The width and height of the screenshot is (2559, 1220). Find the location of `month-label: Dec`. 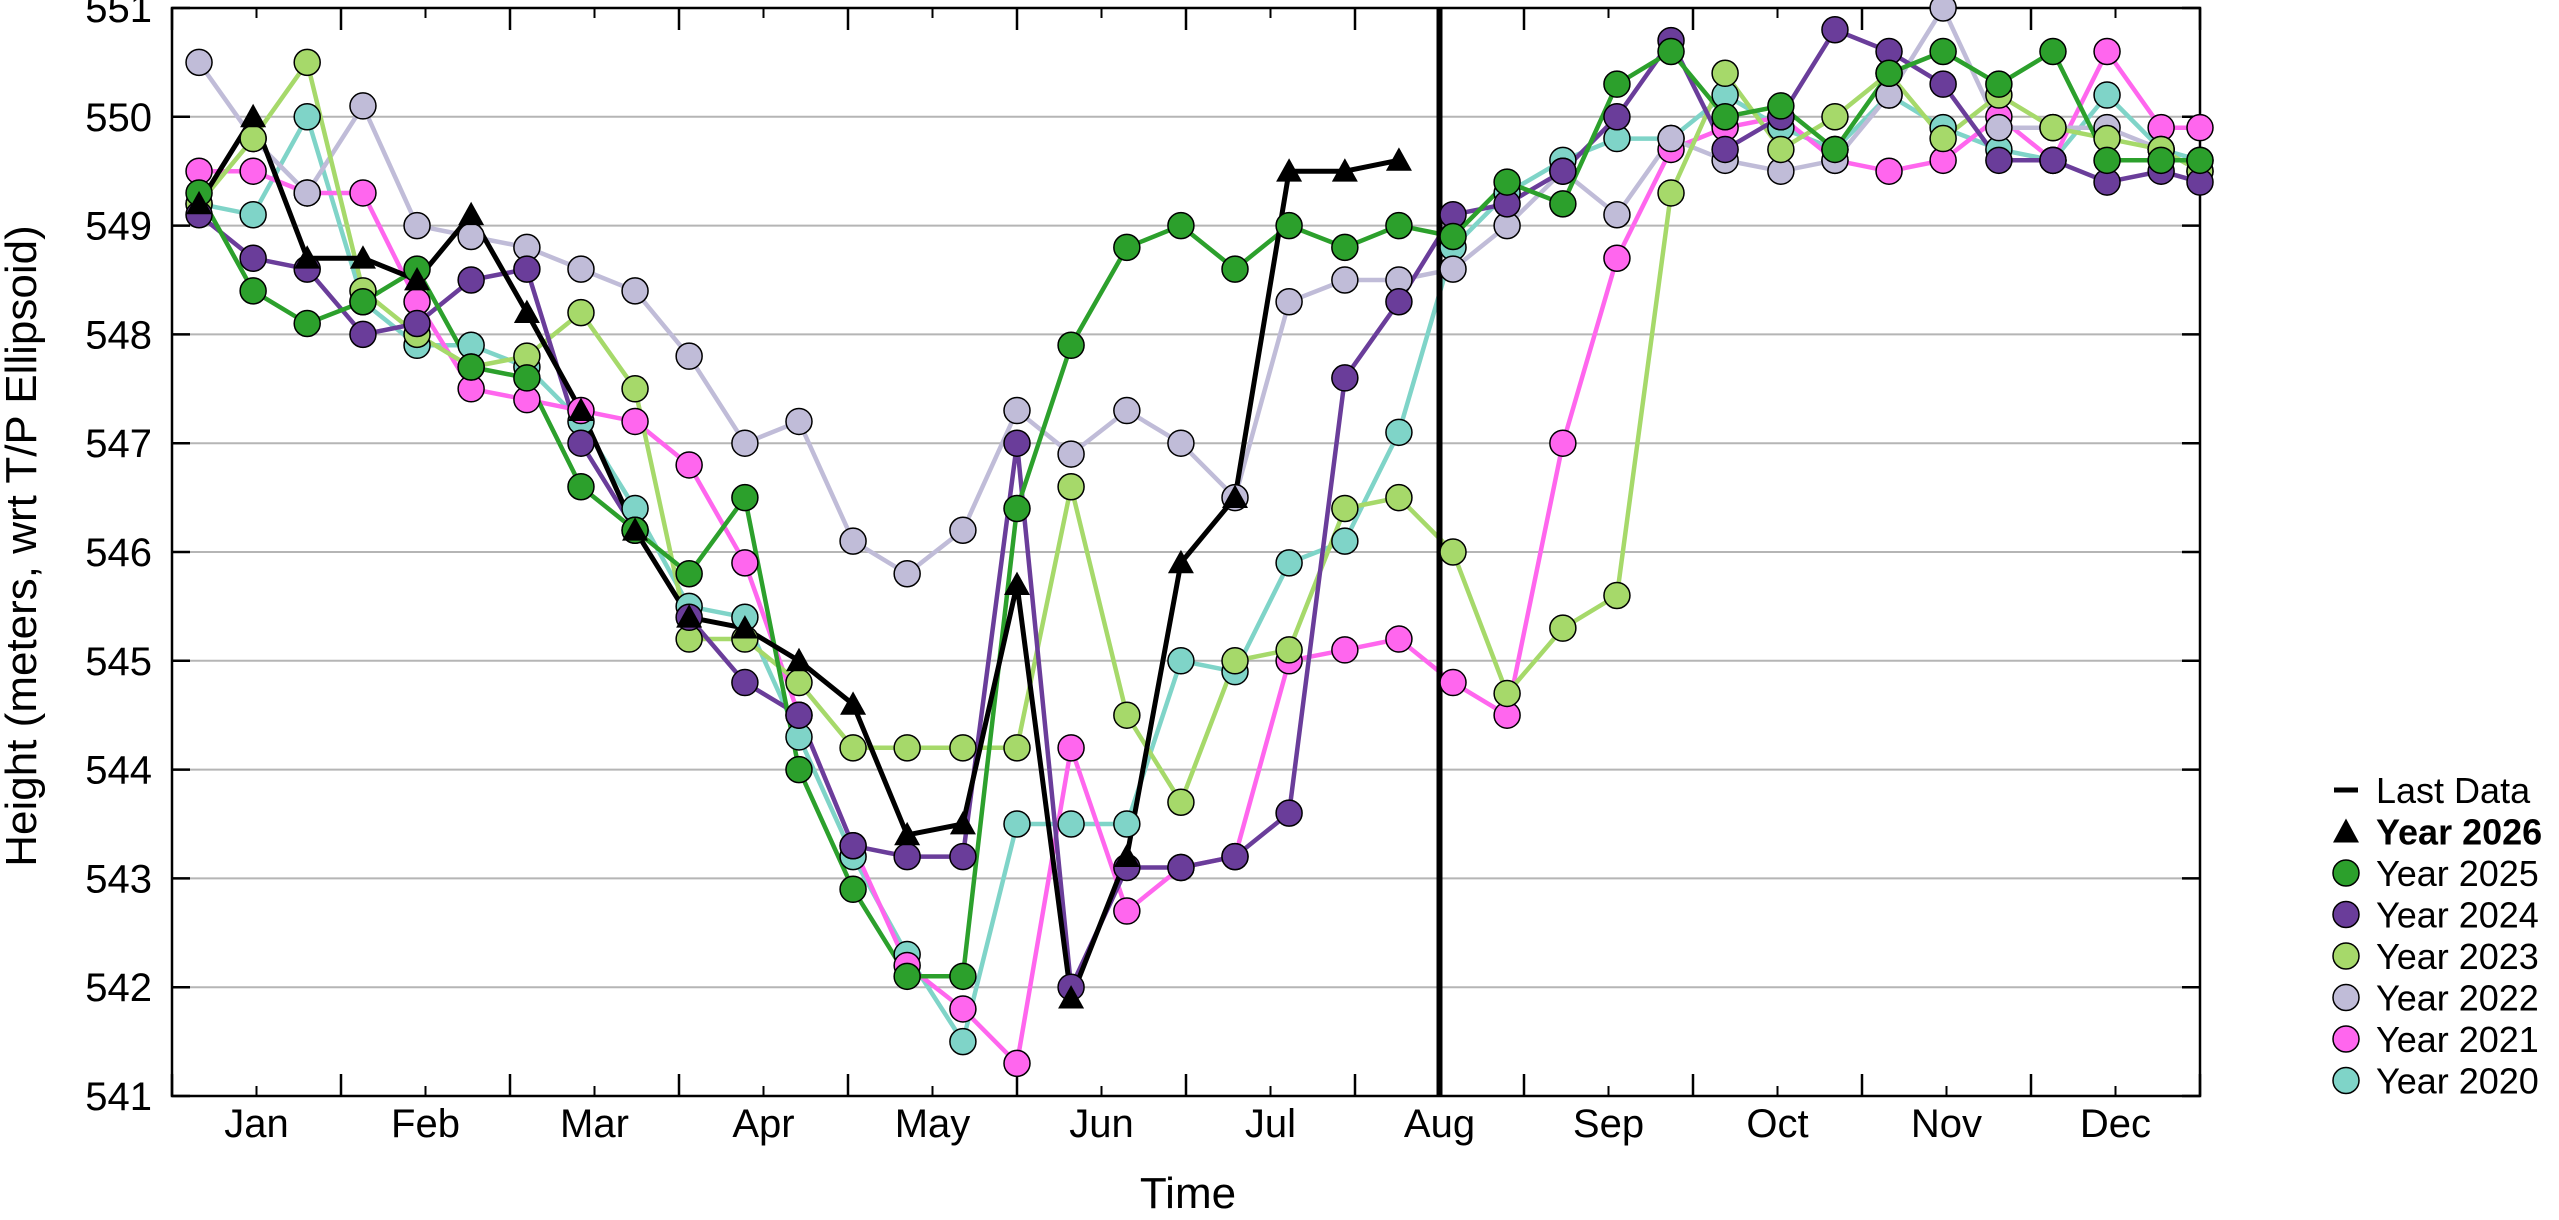

month-label: Dec is located at coordinates (2115, 1124).